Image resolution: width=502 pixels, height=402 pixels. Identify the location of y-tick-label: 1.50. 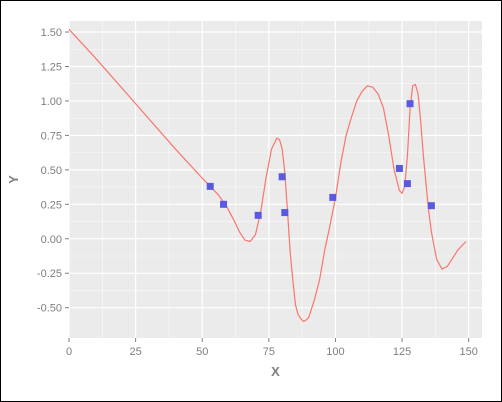
(51, 33).